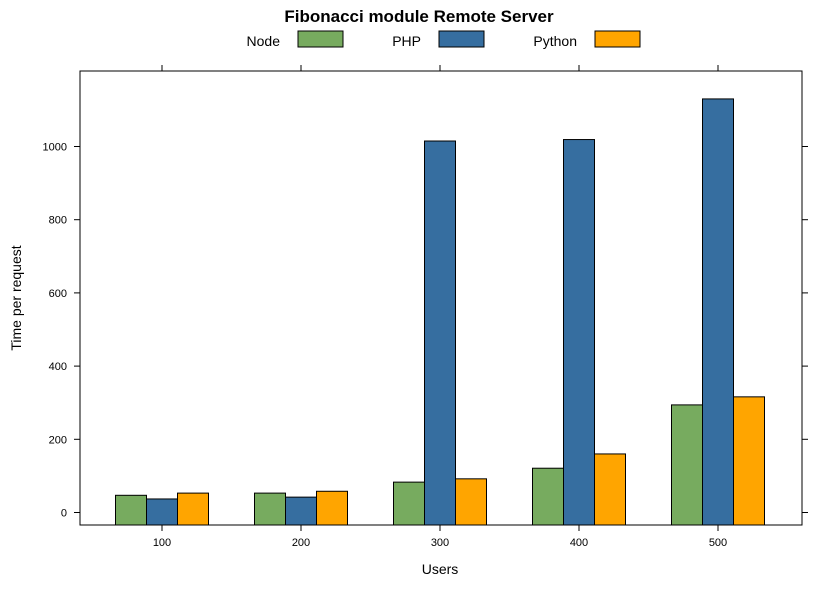  I want to click on y-tick-label: 200, so click(58, 440).